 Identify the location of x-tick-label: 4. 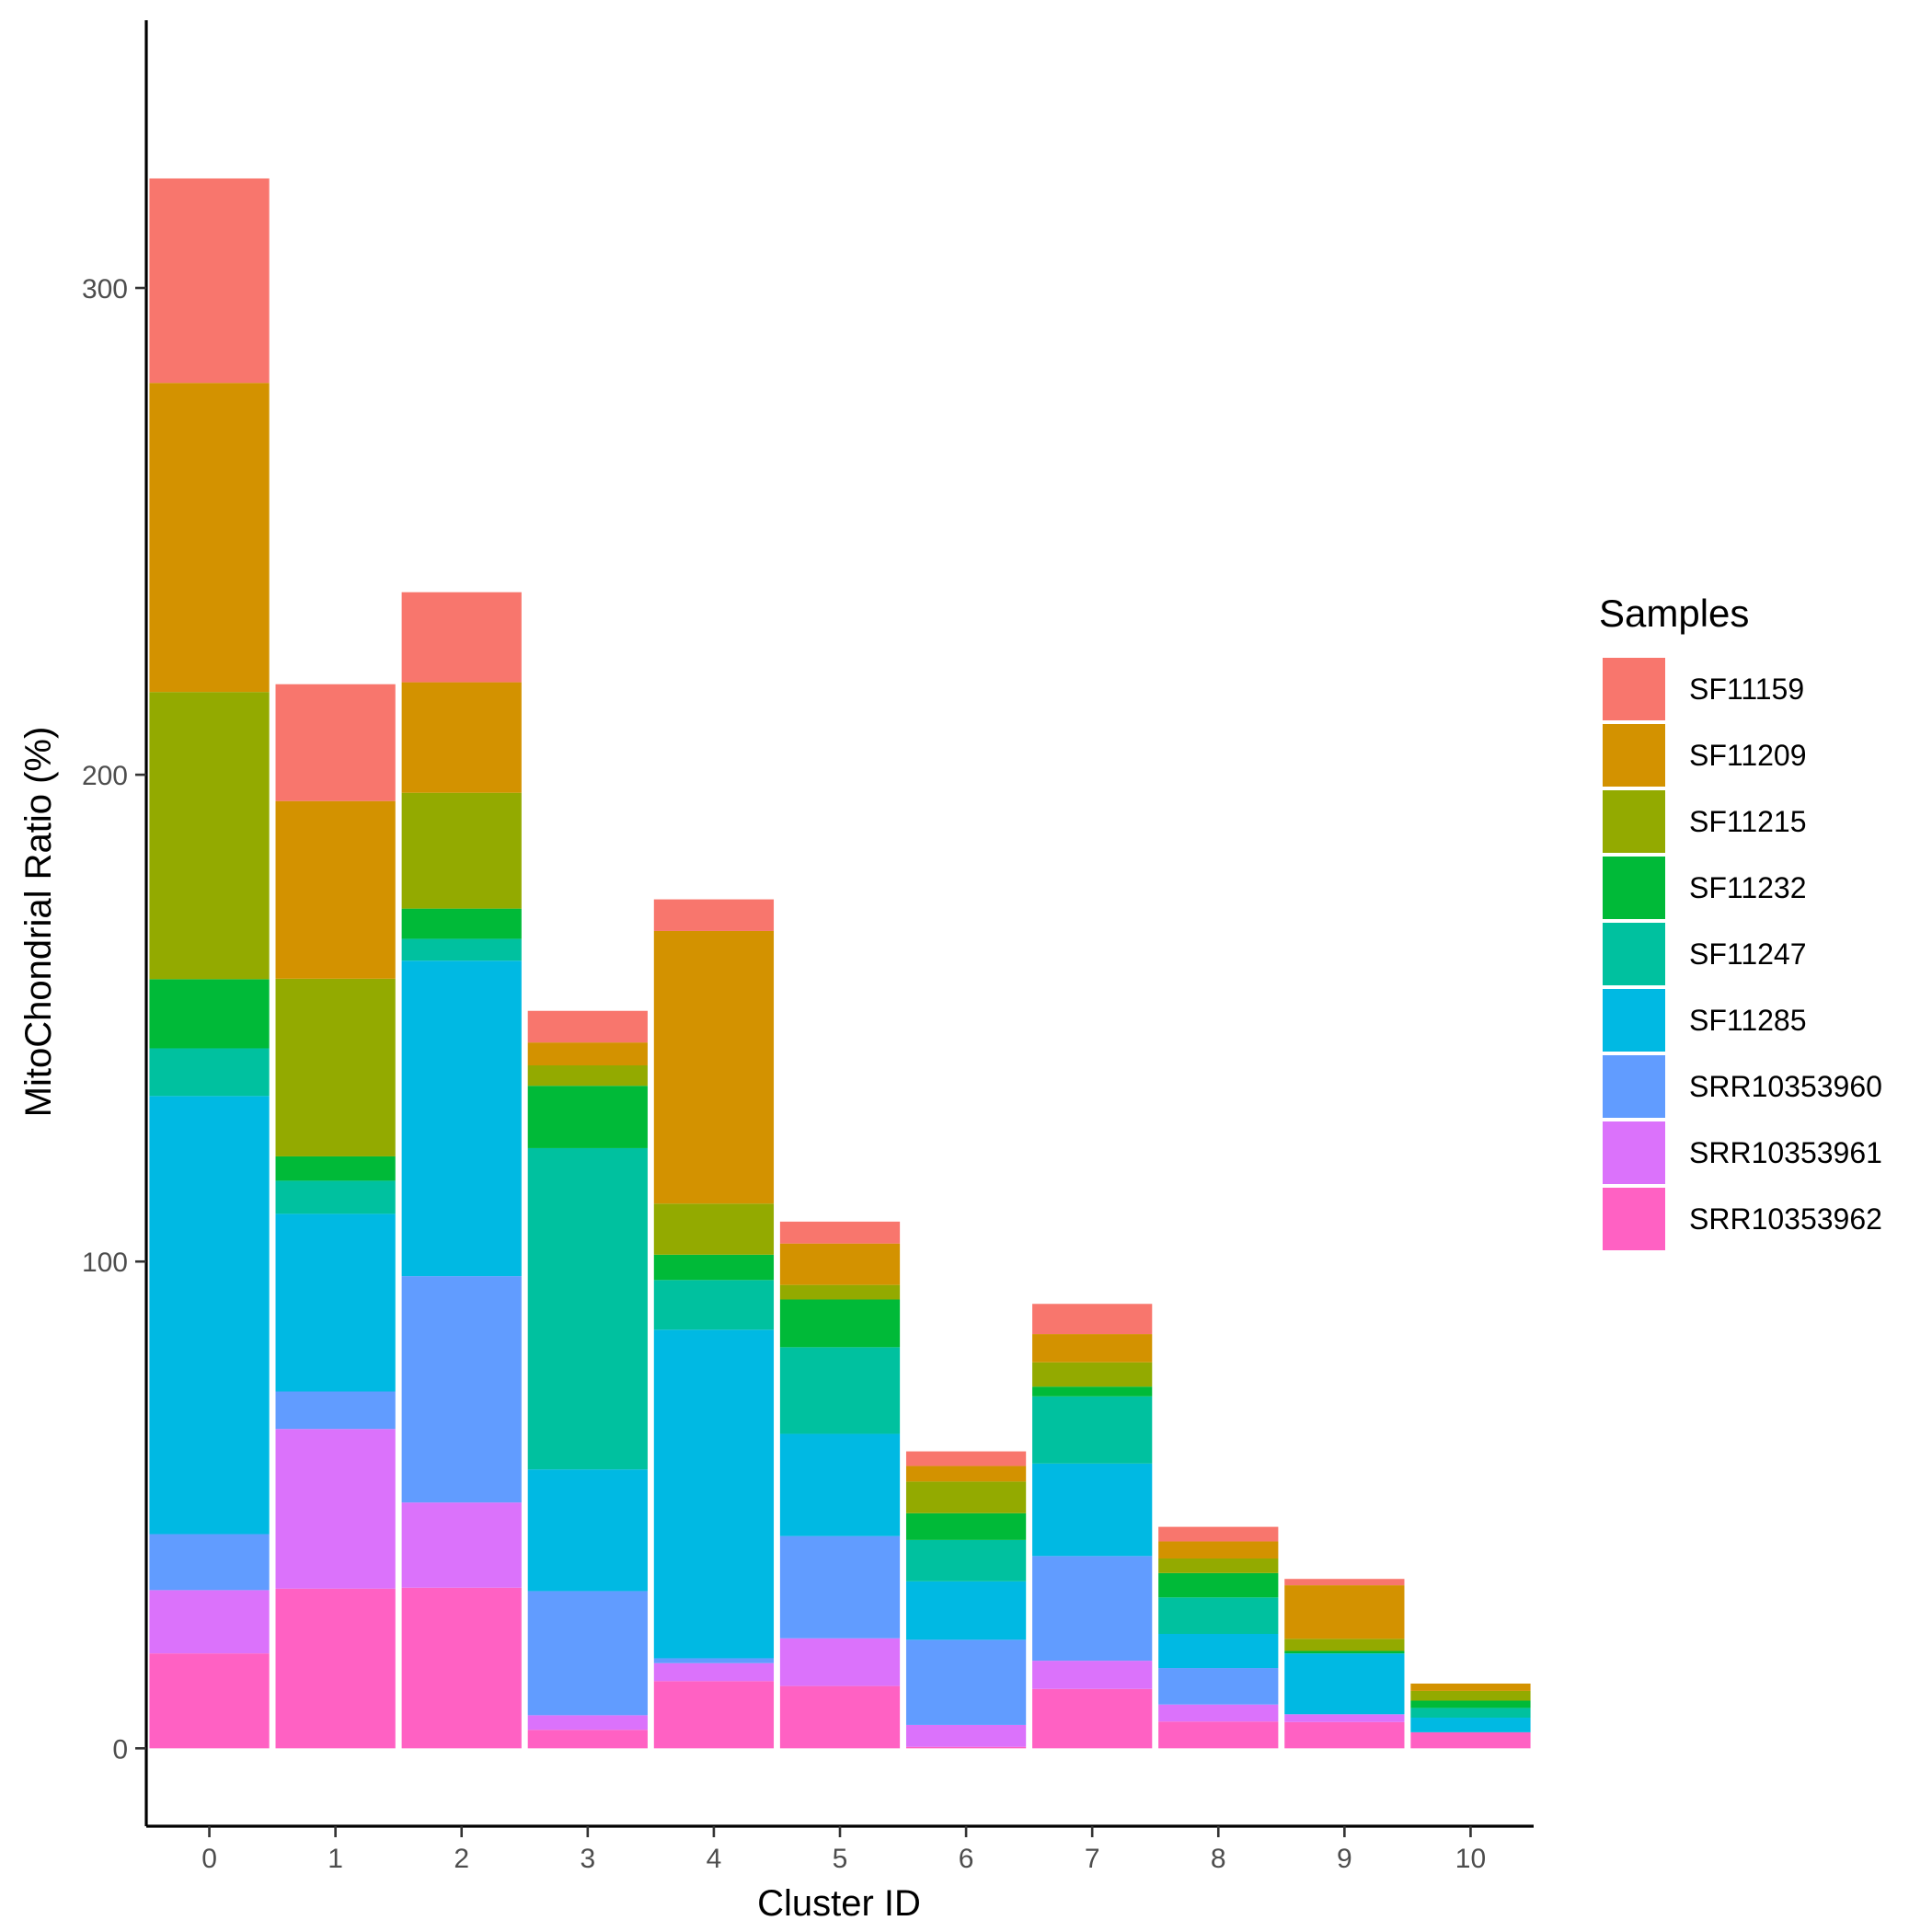
(714, 1859).